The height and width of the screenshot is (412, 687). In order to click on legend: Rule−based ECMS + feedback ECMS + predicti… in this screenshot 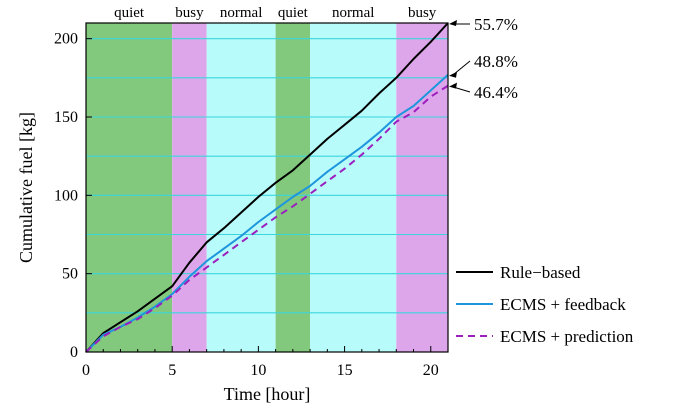, I will do `click(545, 304)`.